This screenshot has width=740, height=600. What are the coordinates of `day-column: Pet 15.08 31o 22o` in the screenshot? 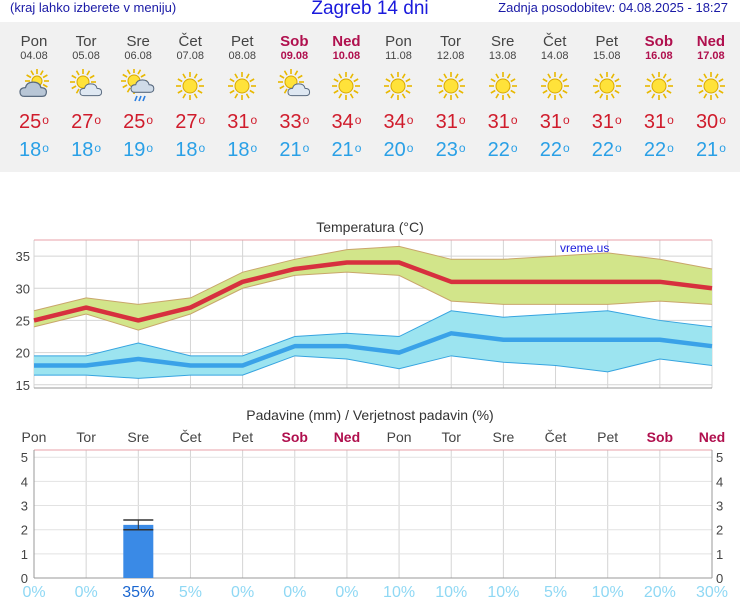 It's located at (607, 92).